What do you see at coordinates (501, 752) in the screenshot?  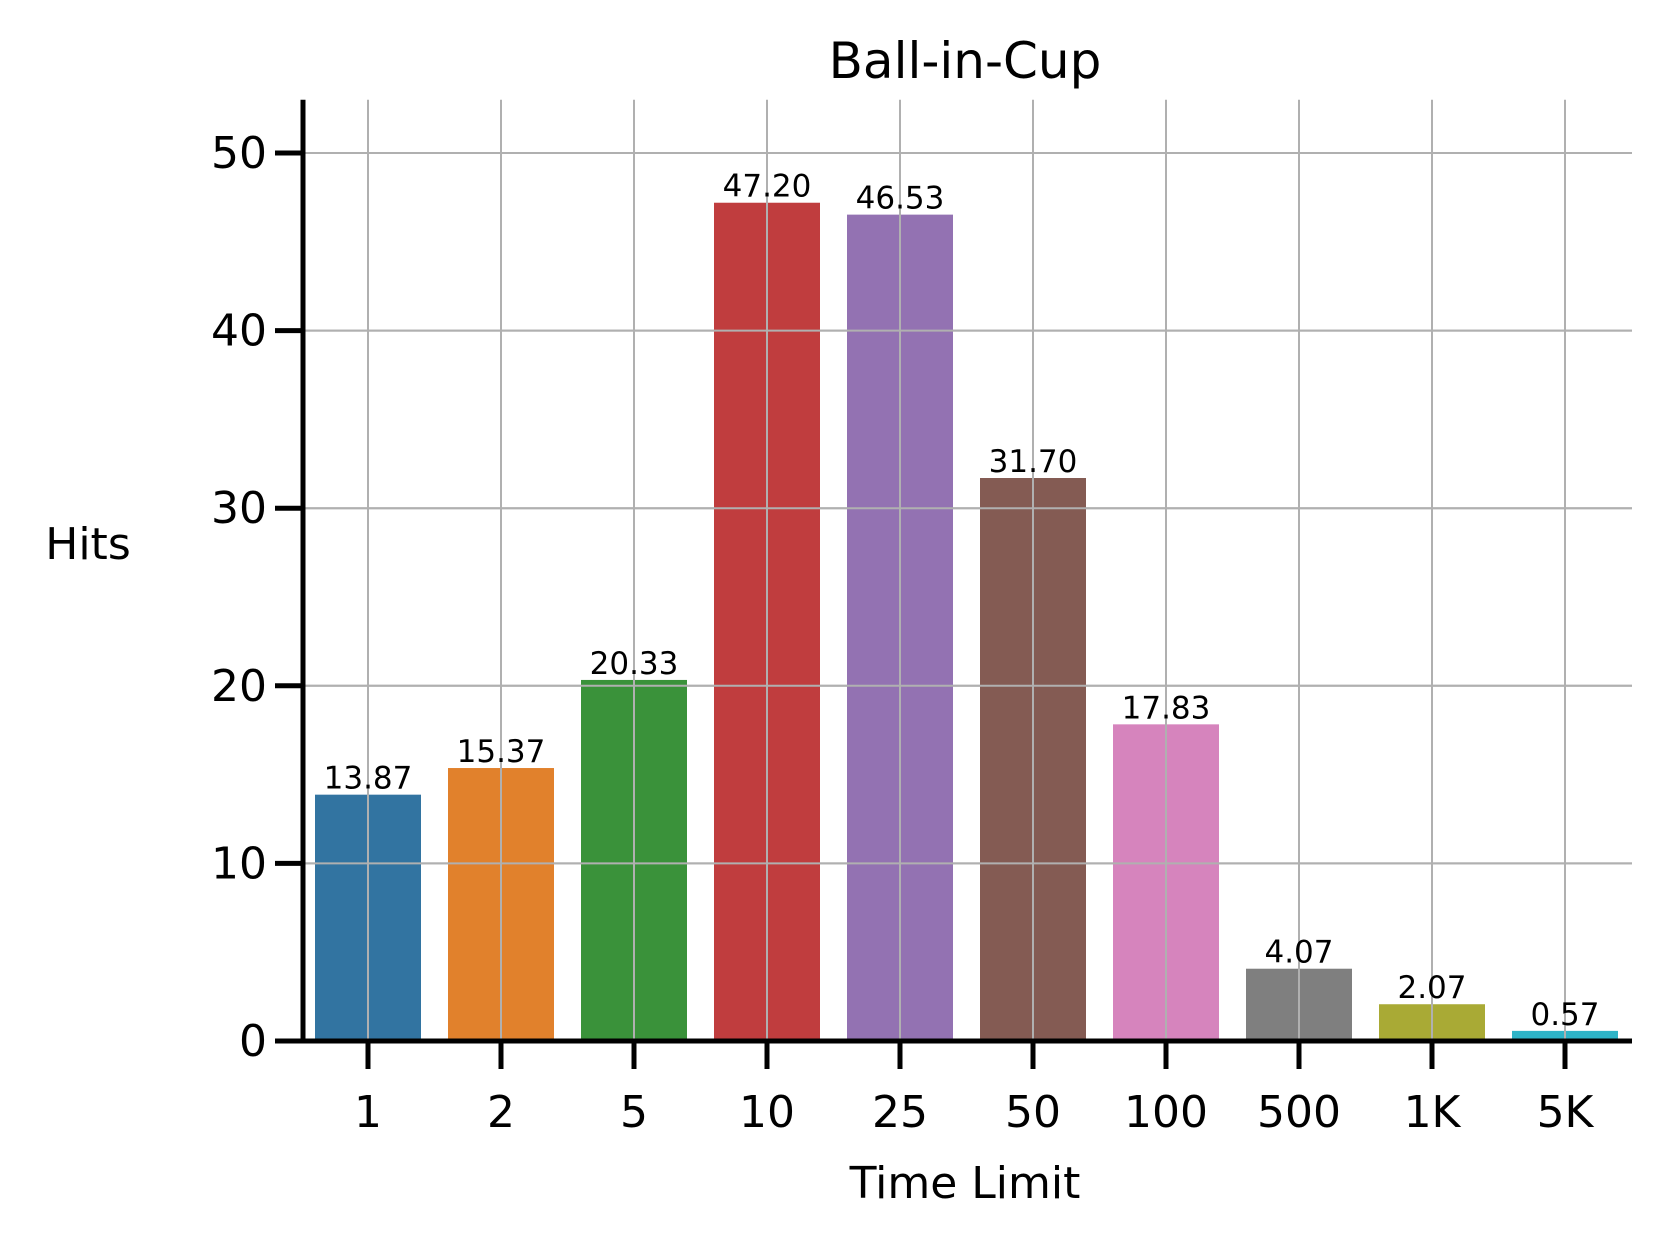 I see `bar-value-label: 15.37` at bounding box center [501, 752].